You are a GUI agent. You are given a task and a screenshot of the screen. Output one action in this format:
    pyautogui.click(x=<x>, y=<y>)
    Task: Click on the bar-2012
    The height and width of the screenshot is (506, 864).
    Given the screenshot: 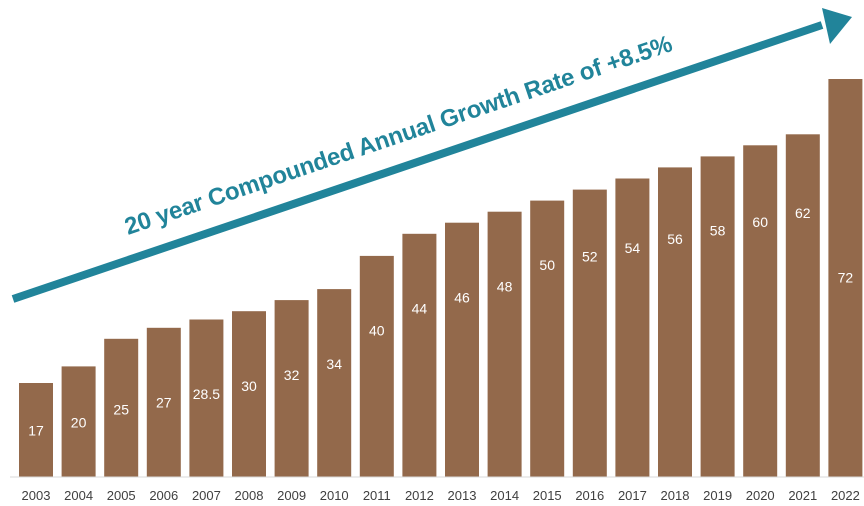 What is the action you would take?
    pyautogui.click(x=419, y=355)
    